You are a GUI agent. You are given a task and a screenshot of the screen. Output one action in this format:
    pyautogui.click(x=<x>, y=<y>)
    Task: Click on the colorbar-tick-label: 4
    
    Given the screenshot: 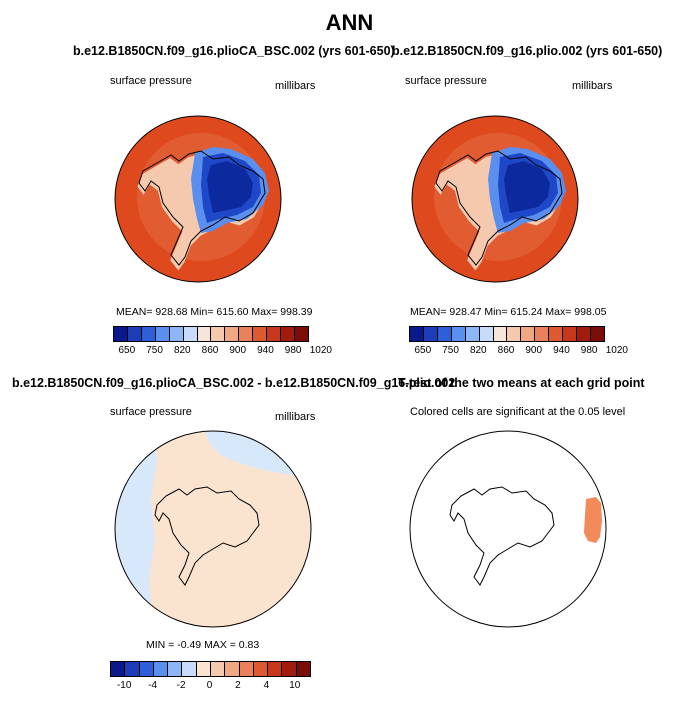 What is the action you would take?
    pyautogui.click(x=266, y=685)
    